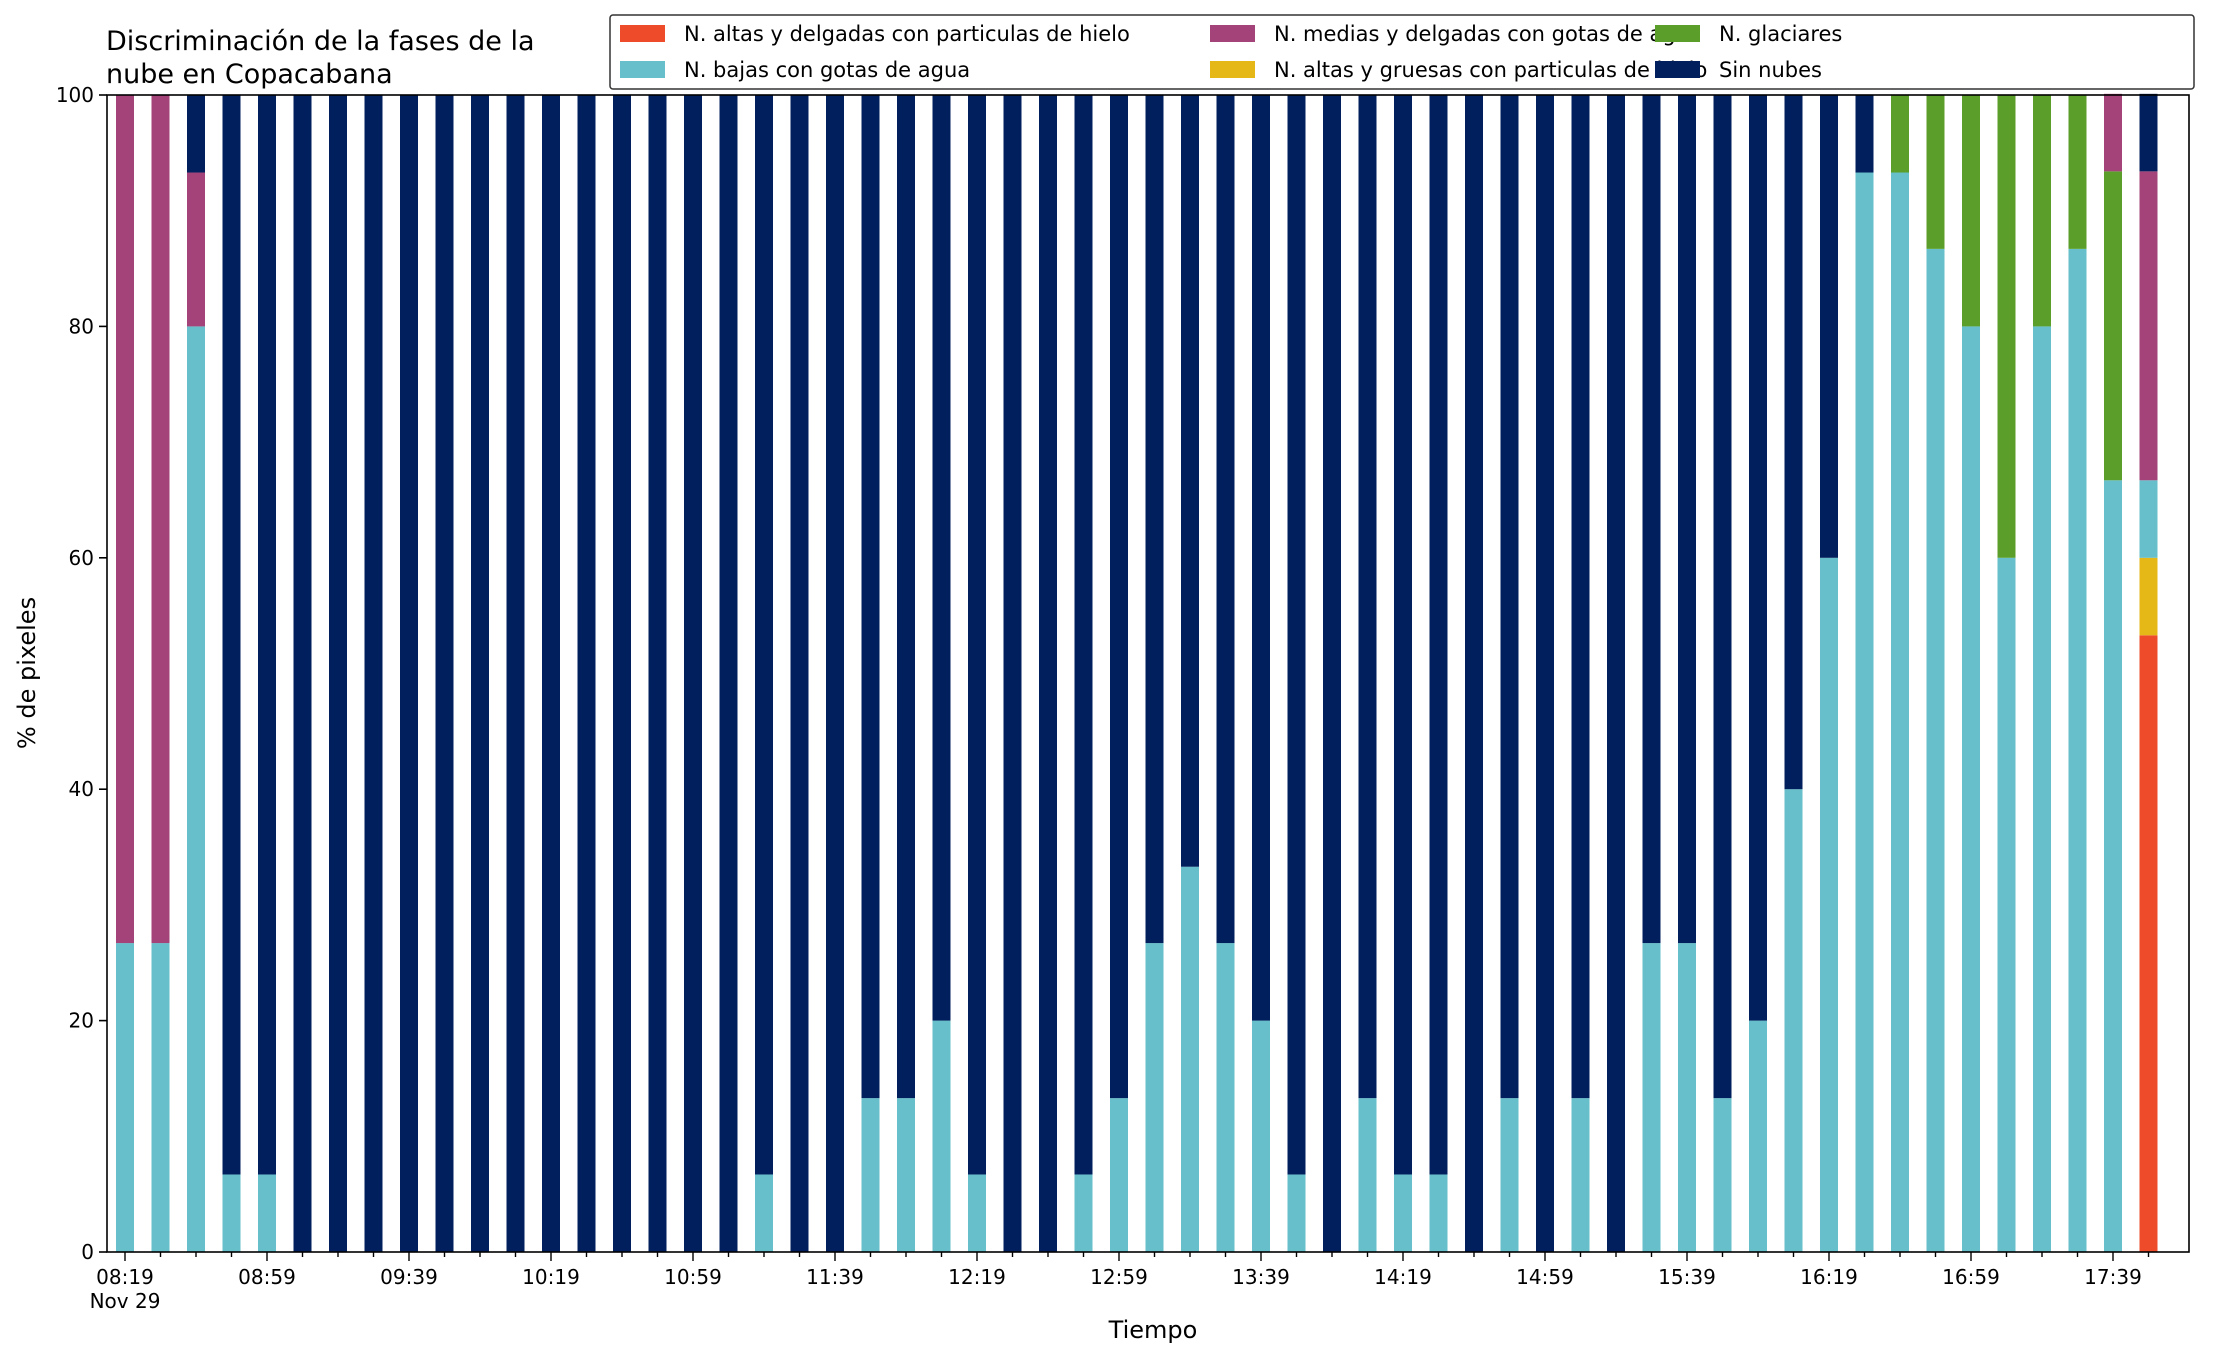  What do you see at coordinates (409, 673) in the screenshot?
I see `bar-segment-8-s5` at bounding box center [409, 673].